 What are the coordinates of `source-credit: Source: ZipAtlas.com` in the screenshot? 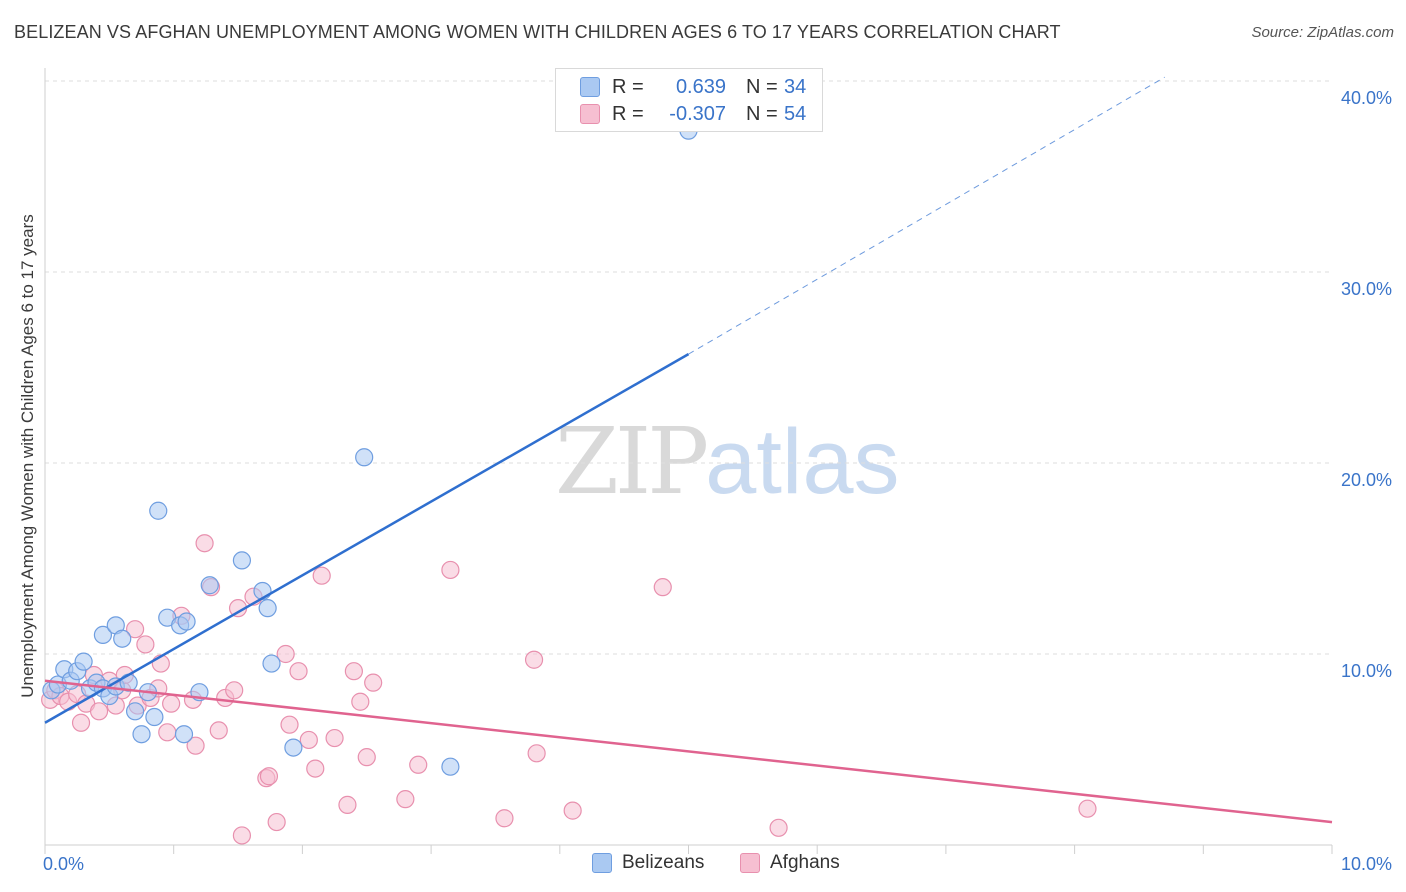 It's located at (1322, 32).